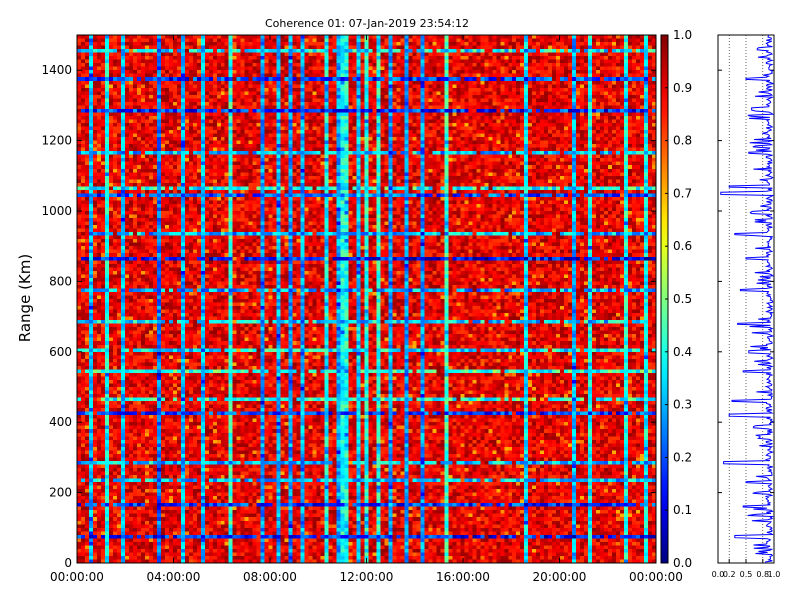 The height and width of the screenshot is (600, 800). Describe the element at coordinates (270, 577) in the screenshot. I see `x-tick-label: 08:00:00` at that location.